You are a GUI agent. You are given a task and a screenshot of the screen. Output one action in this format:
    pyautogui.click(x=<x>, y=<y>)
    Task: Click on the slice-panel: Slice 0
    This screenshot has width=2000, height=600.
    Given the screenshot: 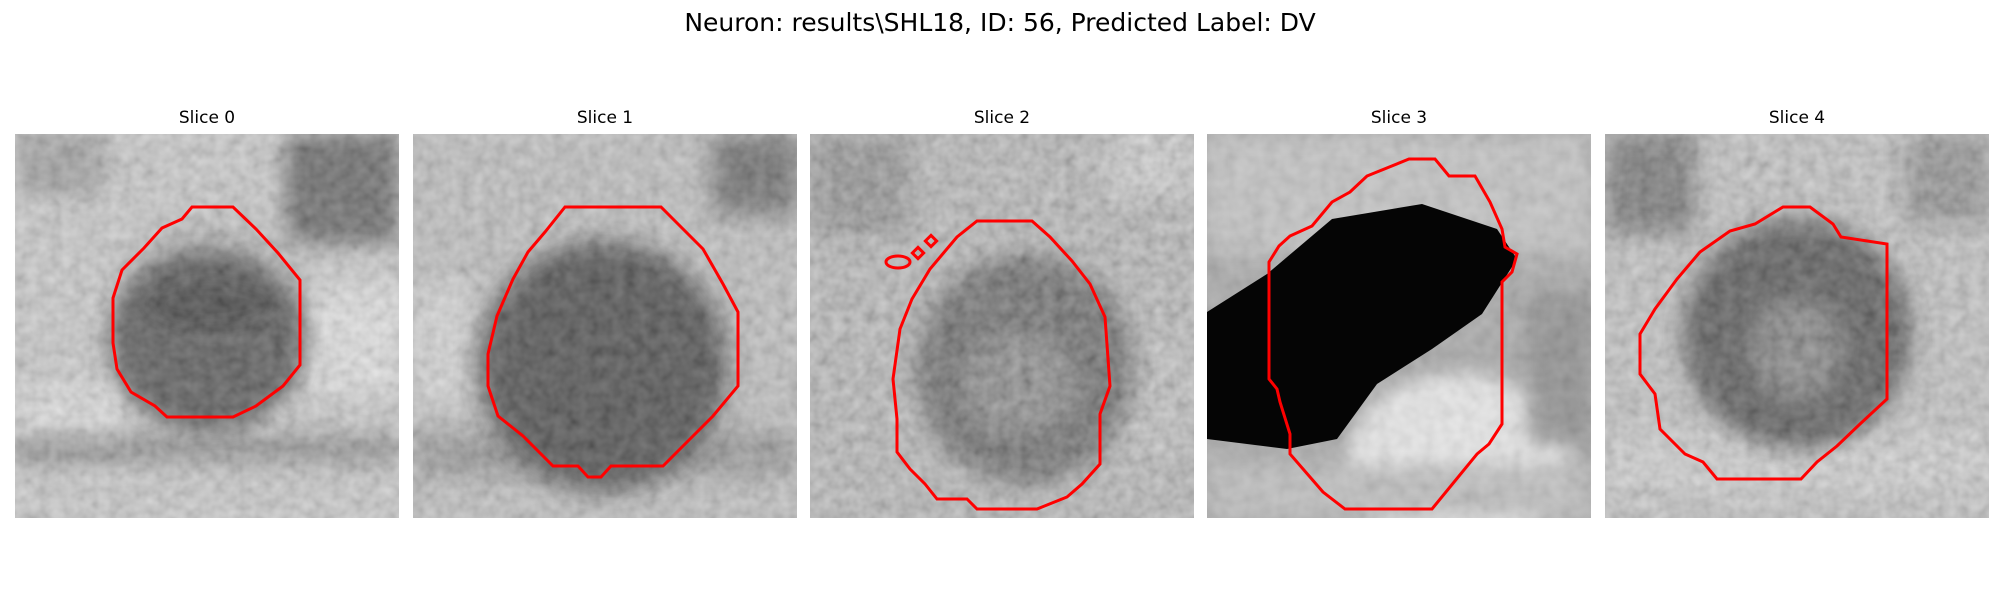 What is the action you would take?
    pyautogui.click(x=207, y=313)
    